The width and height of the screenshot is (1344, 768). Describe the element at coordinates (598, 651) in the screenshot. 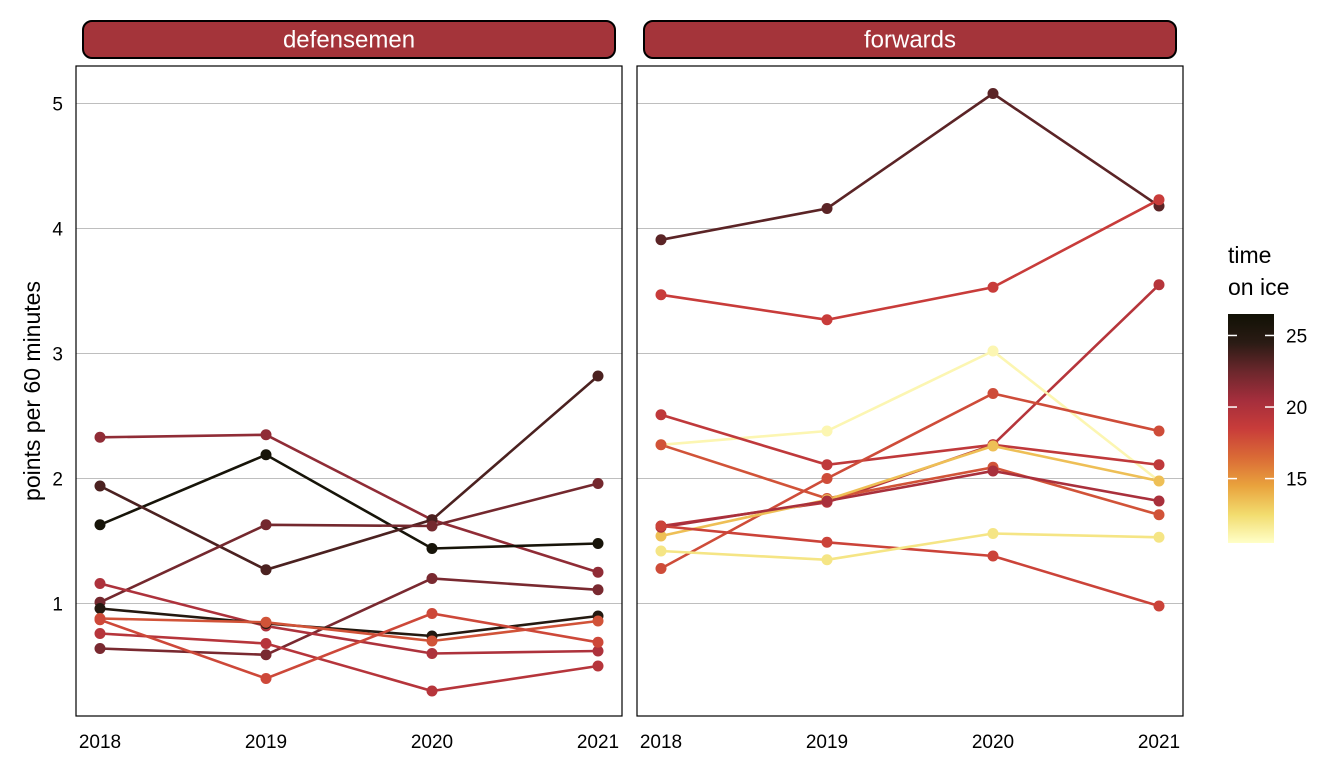

I see `data-point-defensemen-6-2021` at that location.